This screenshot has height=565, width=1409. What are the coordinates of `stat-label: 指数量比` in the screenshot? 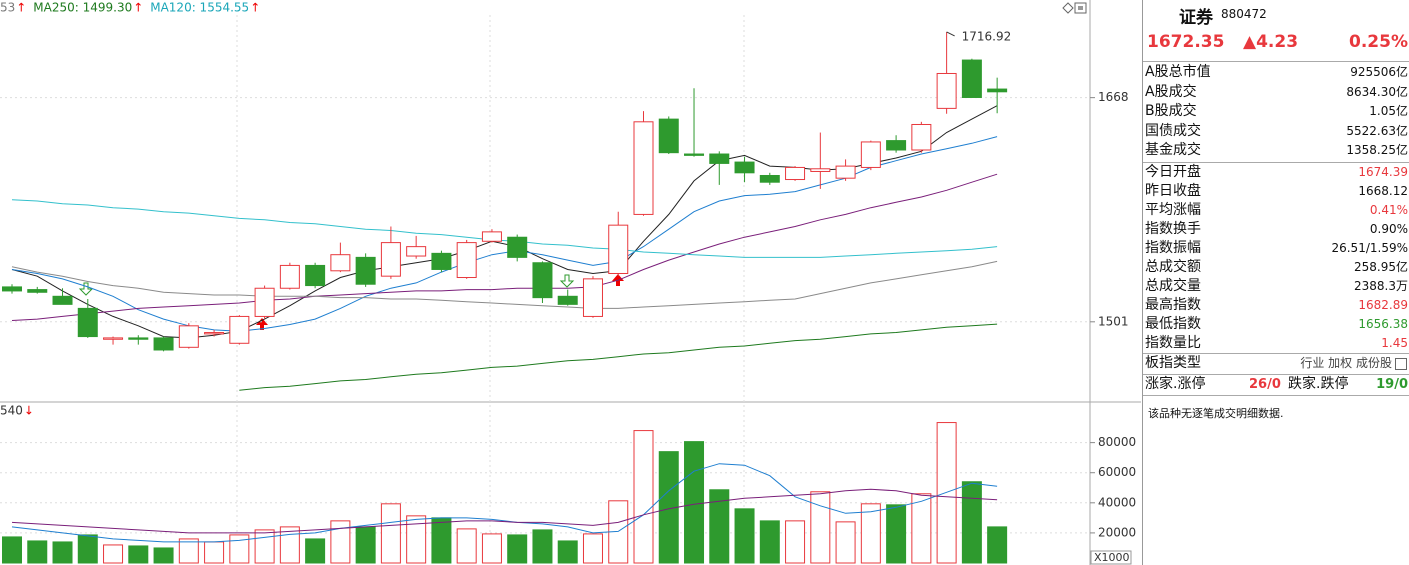 It's located at (1173, 343).